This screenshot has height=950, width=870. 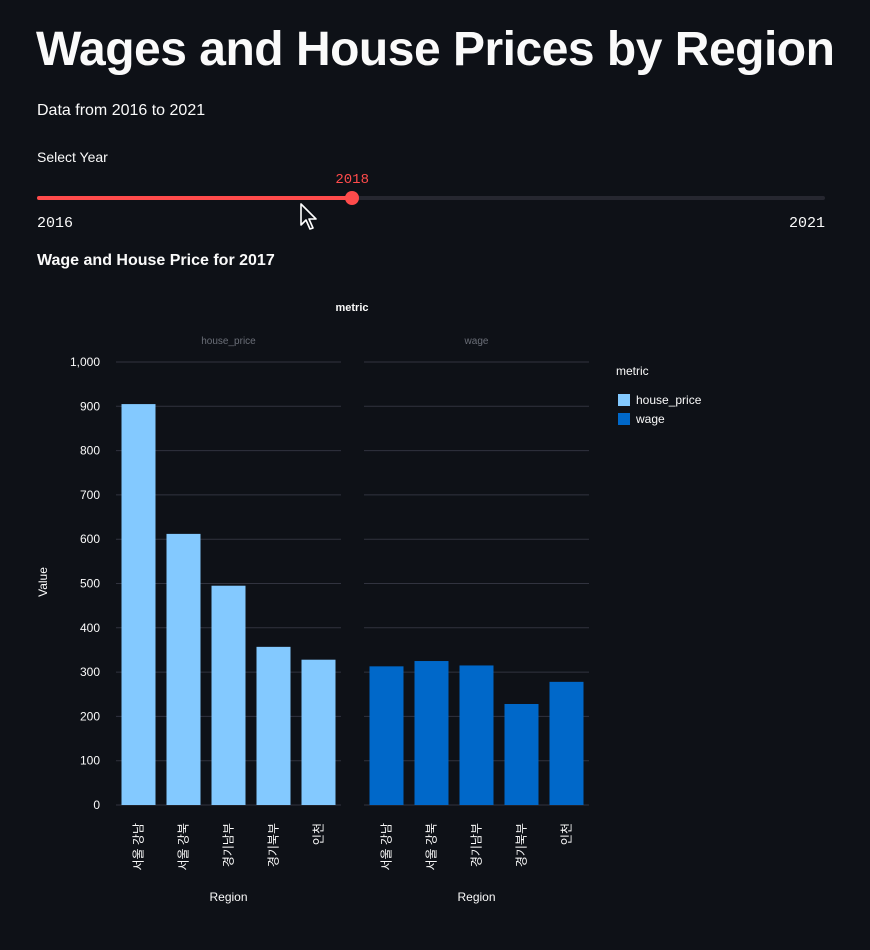 What do you see at coordinates (195, 198) in the screenshot?
I see `slider-fill` at bounding box center [195, 198].